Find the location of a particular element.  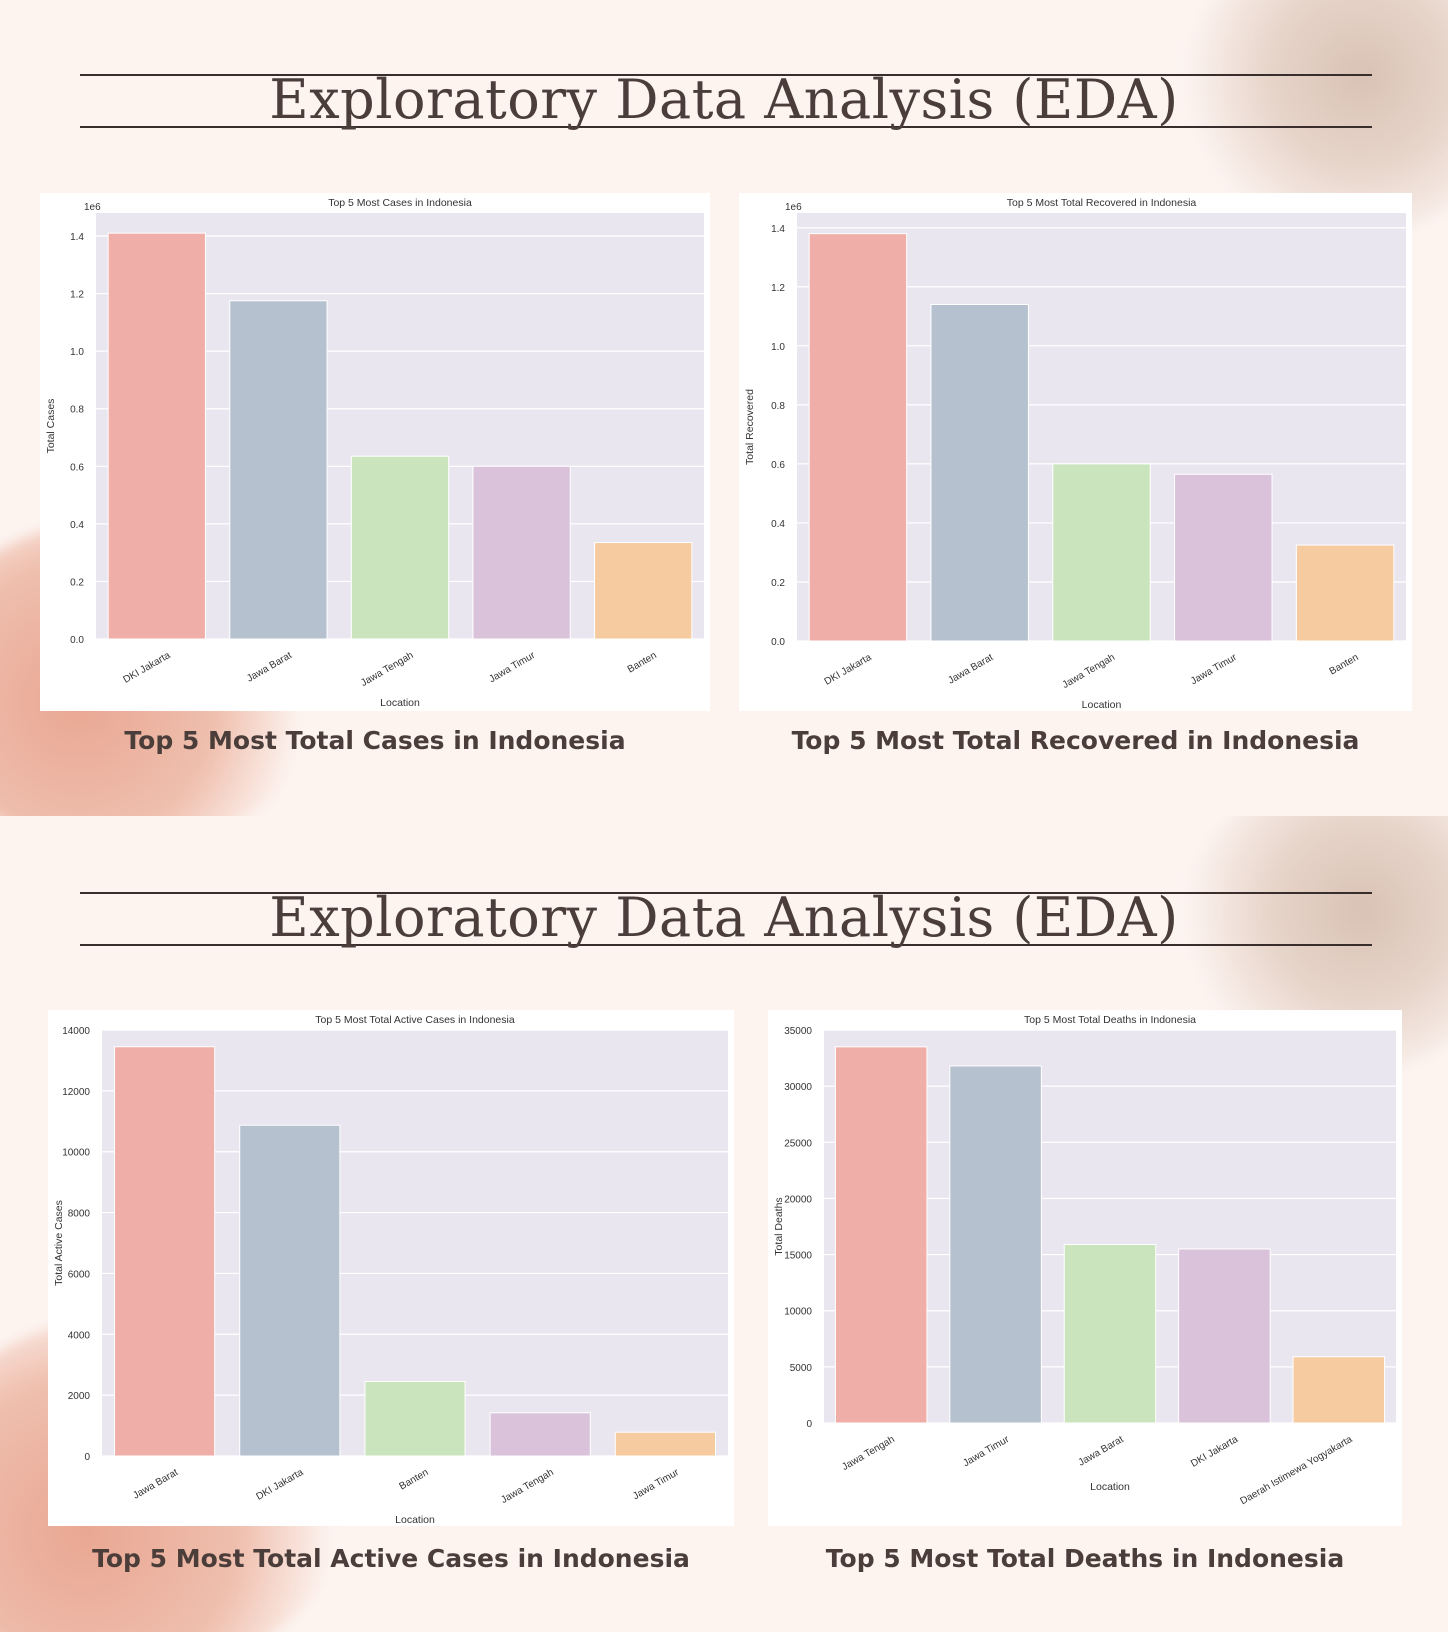

y-tick-label: 8000 is located at coordinates (79, 1214).